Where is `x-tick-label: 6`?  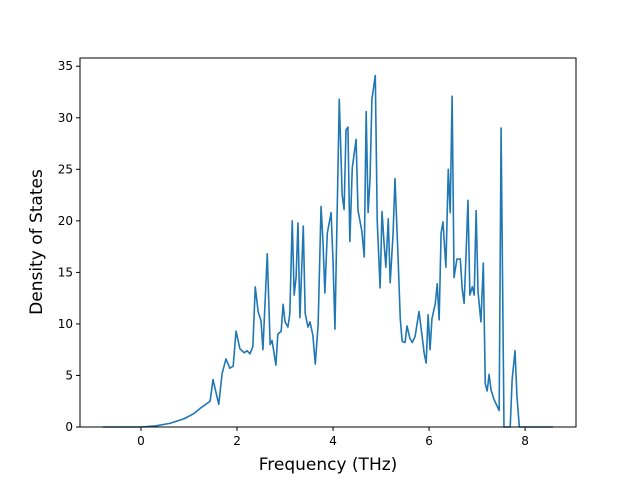 x-tick-label: 6 is located at coordinates (429, 441).